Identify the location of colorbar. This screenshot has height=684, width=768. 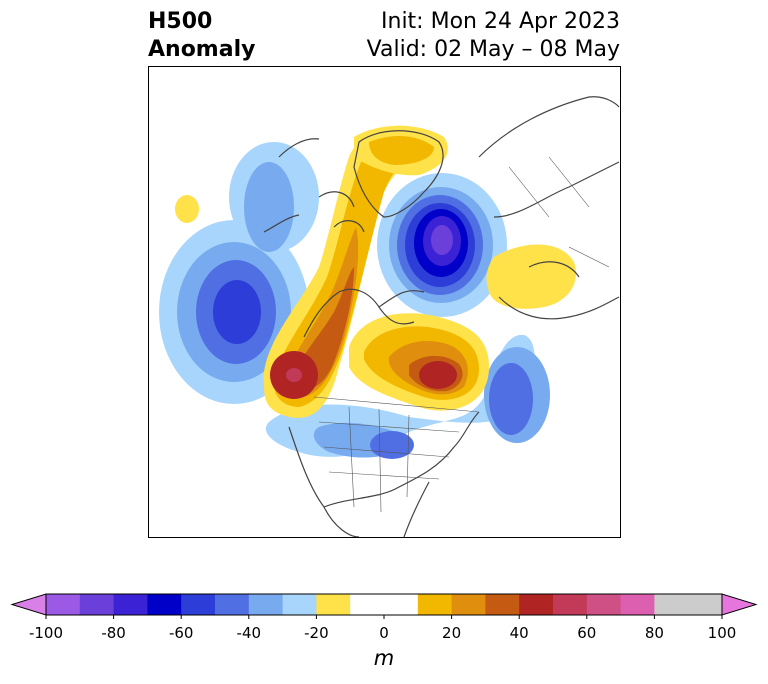
(384, 606).